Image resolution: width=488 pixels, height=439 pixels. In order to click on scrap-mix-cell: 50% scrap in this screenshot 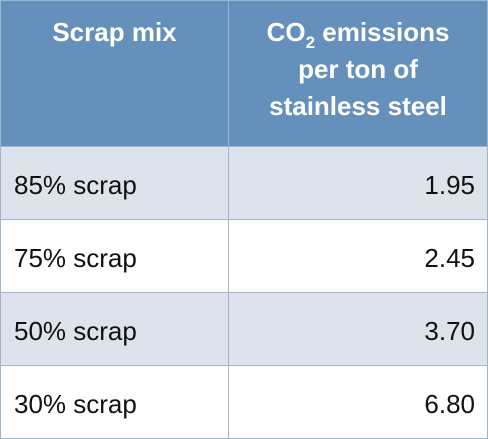, I will do `click(114, 329)`.